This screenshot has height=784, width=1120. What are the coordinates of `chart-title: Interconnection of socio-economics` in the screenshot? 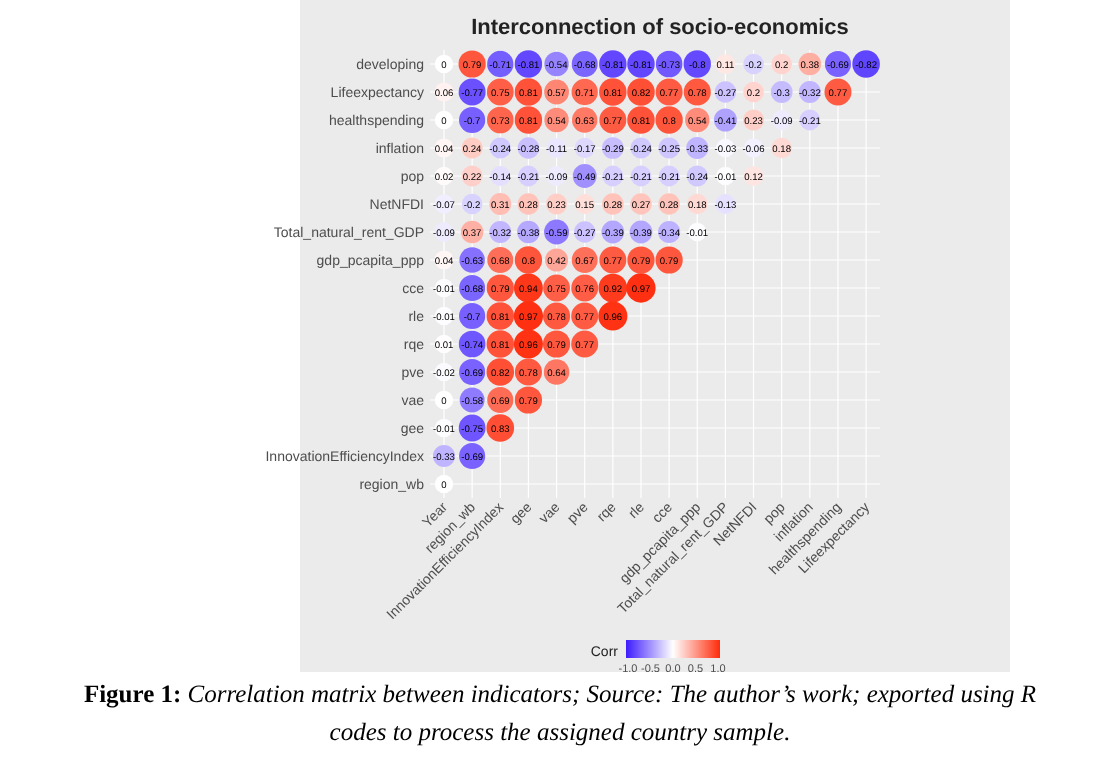 It's located at (660, 28).